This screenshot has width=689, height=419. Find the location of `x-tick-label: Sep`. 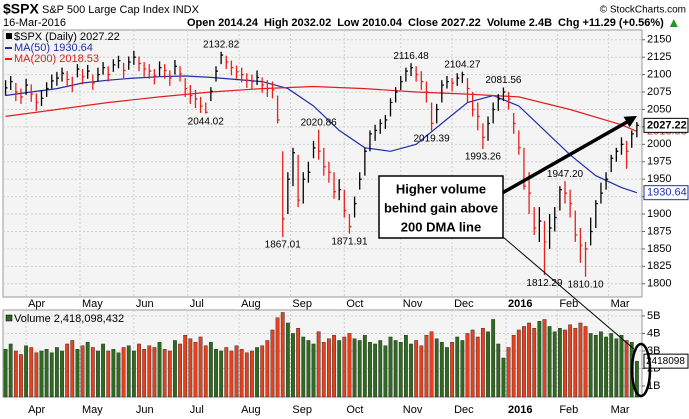

x-tick-label: Sep is located at coordinates (302, 410).